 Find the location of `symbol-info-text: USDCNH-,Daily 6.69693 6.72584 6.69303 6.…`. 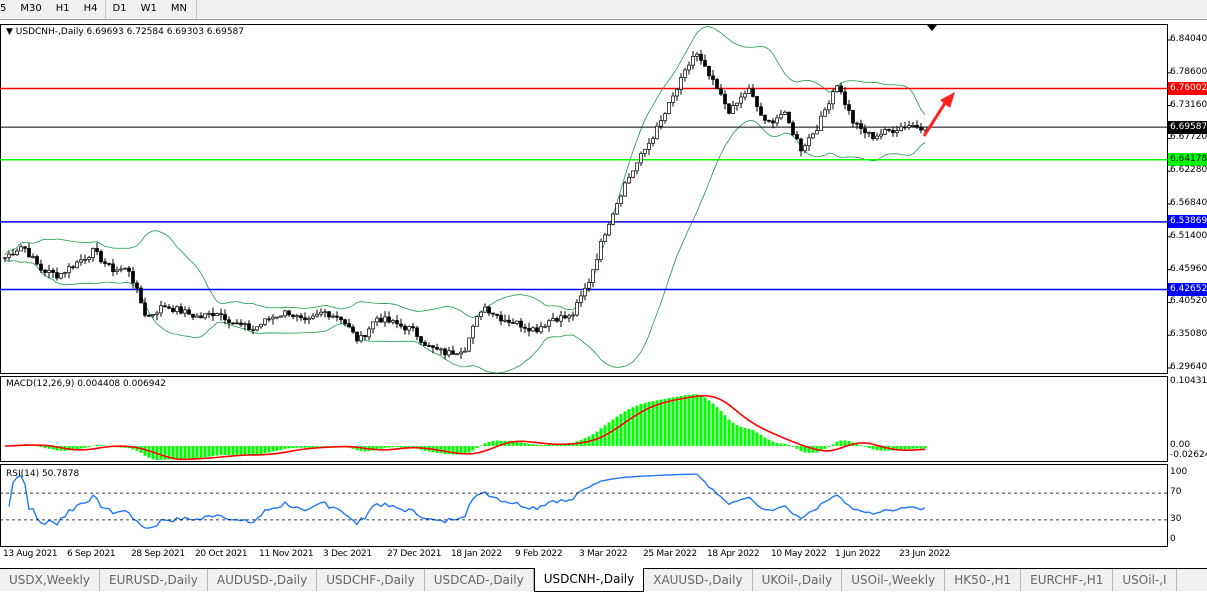

symbol-info-text: USDCNH-,Daily 6.69693 6.72584 6.69303 6.… is located at coordinates (130, 32).